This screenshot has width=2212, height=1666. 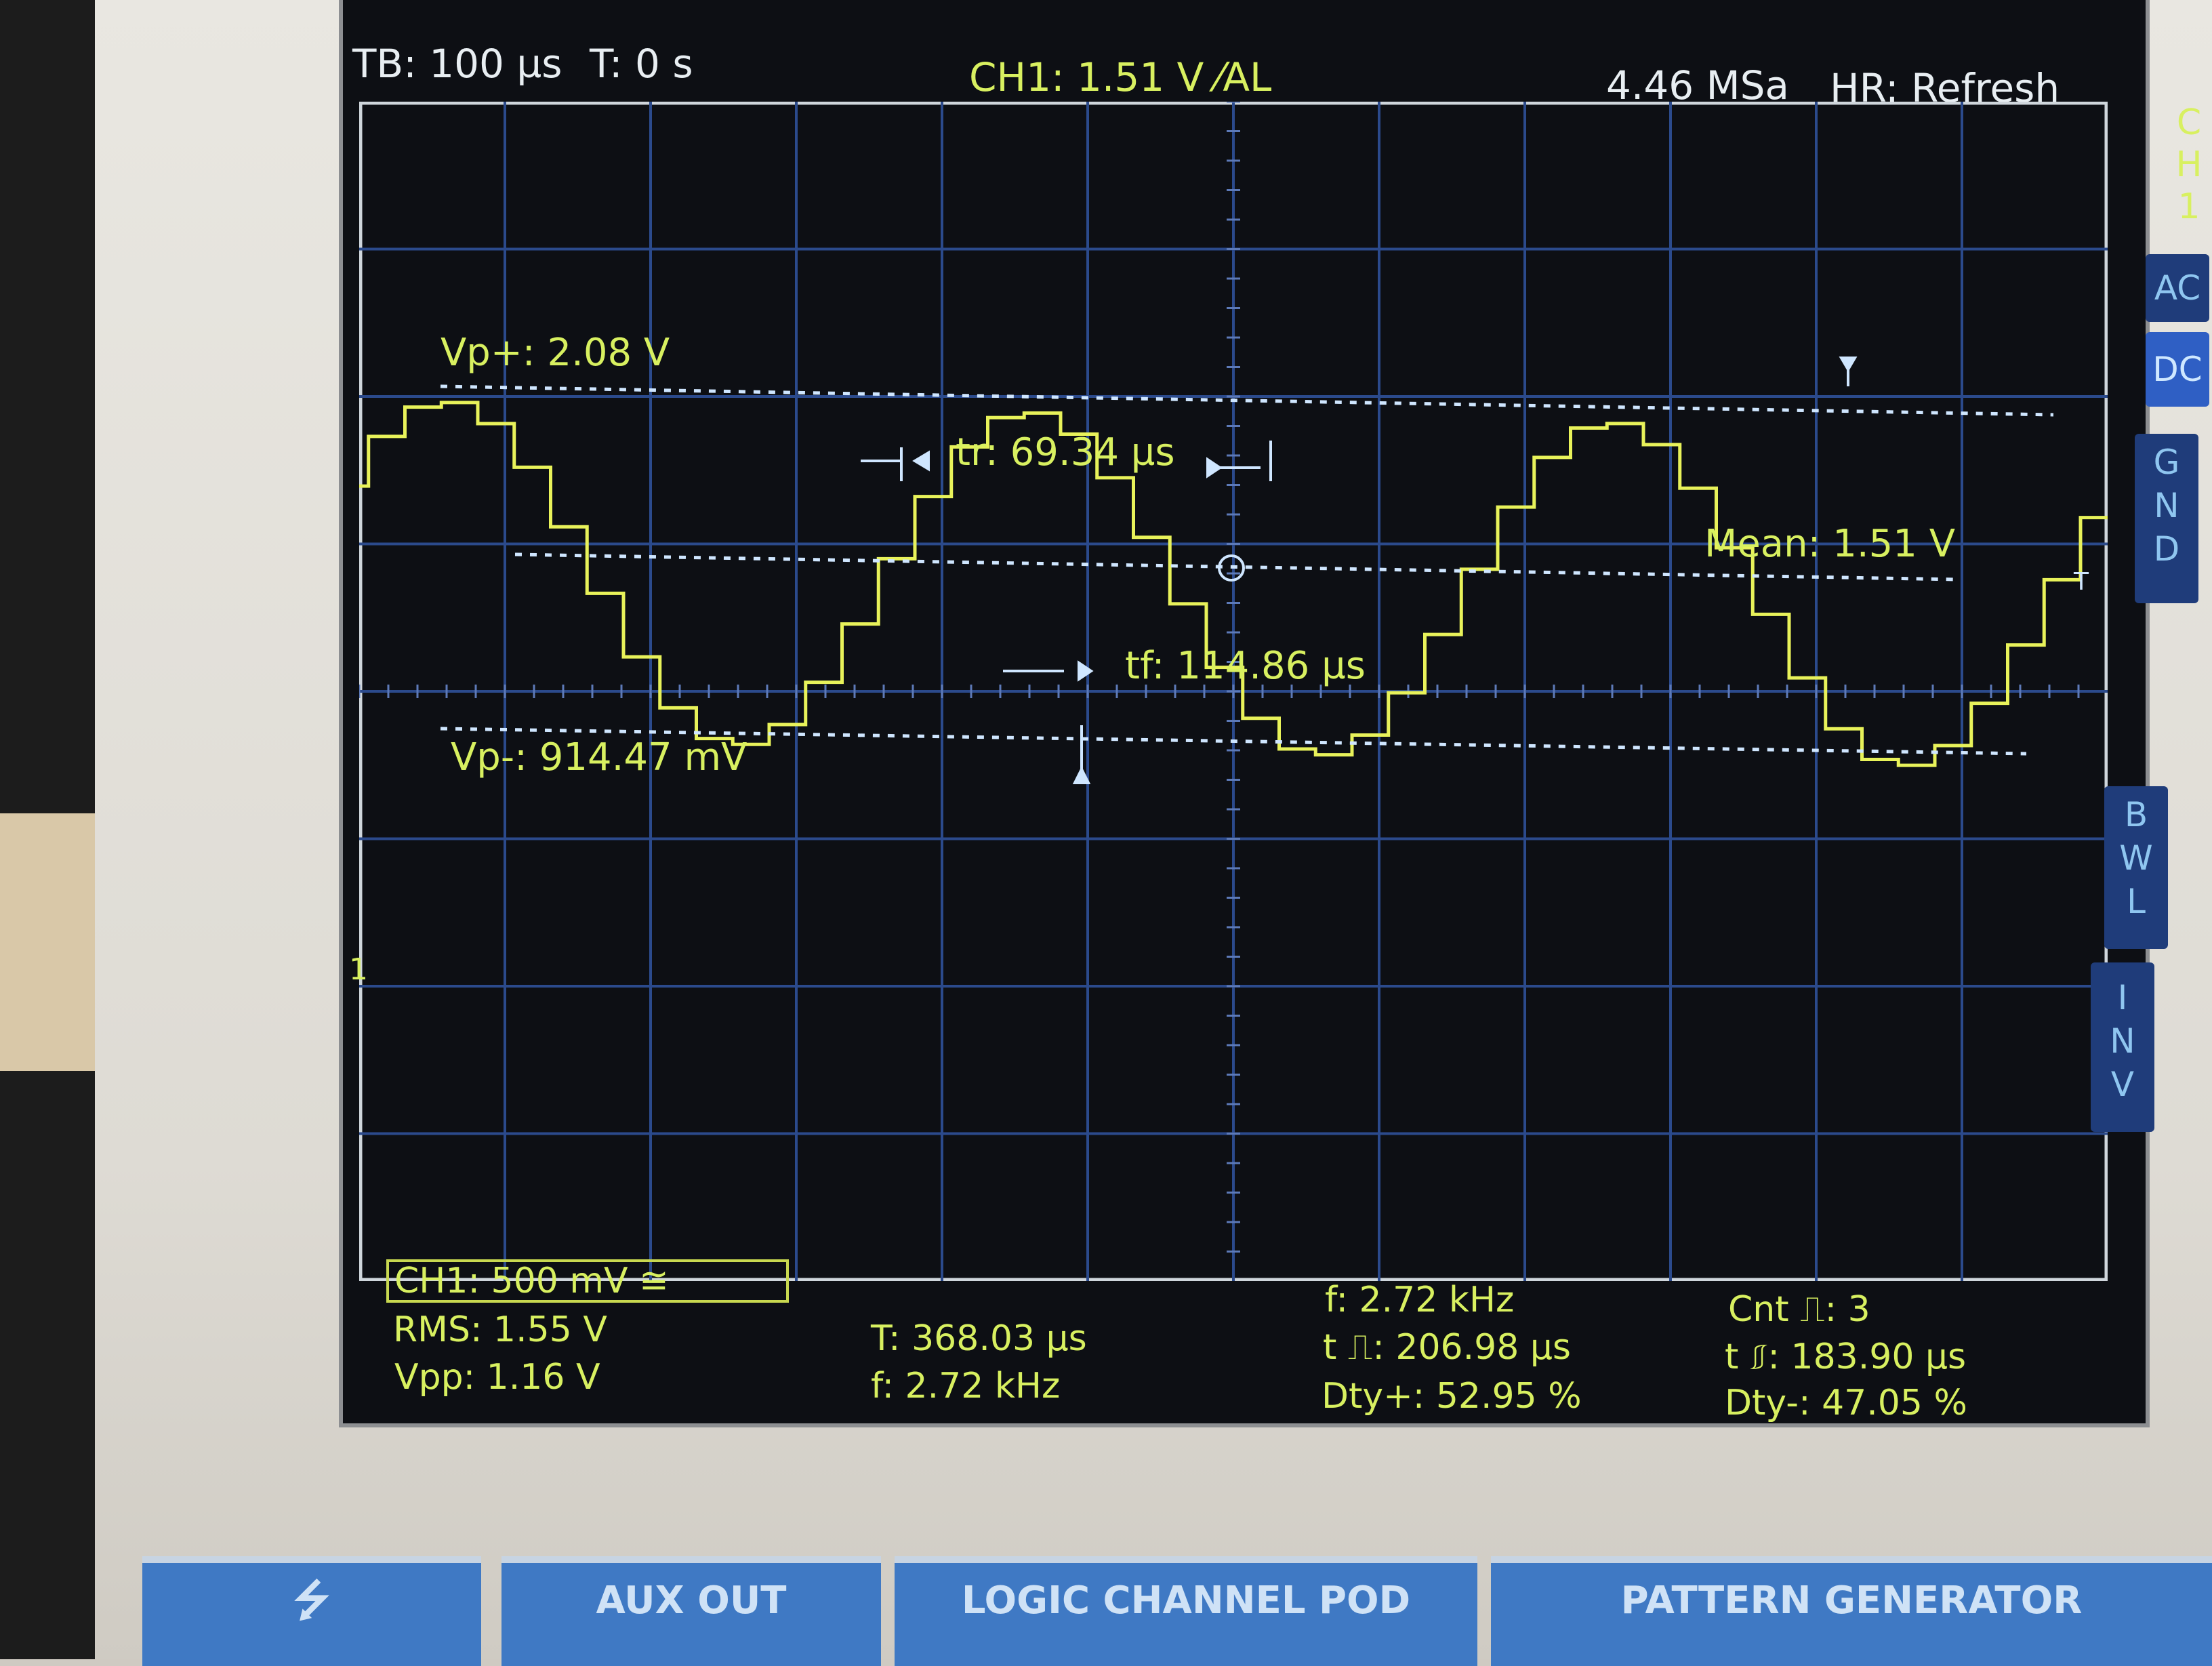 What do you see at coordinates (1233, 741) in the screenshot?
I see `vp-minus-cursor` at bounding box center [1233, 741].